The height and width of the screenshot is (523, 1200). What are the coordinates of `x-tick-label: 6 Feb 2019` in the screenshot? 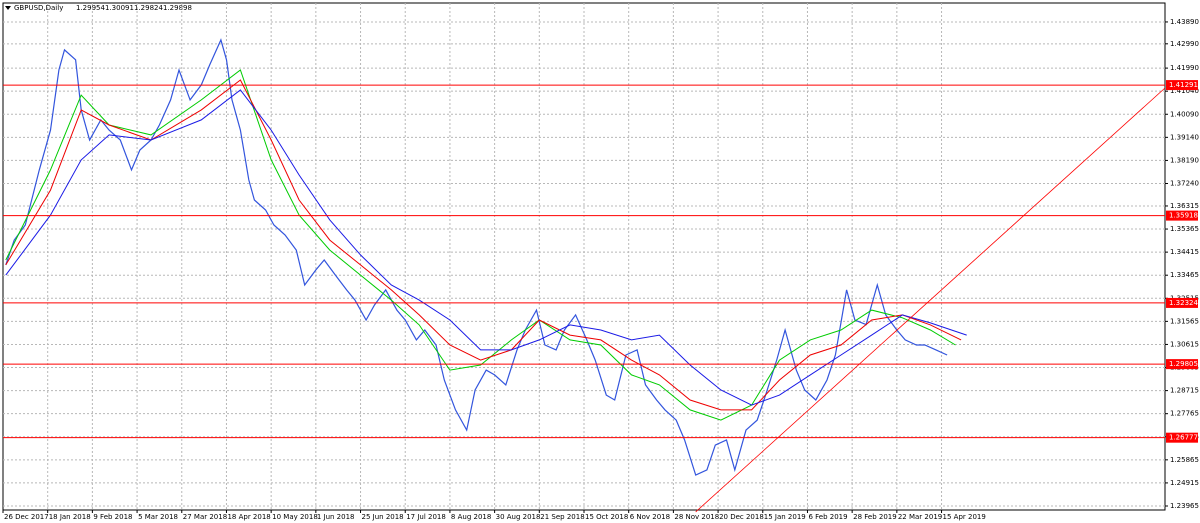 It's located at (827, 517).